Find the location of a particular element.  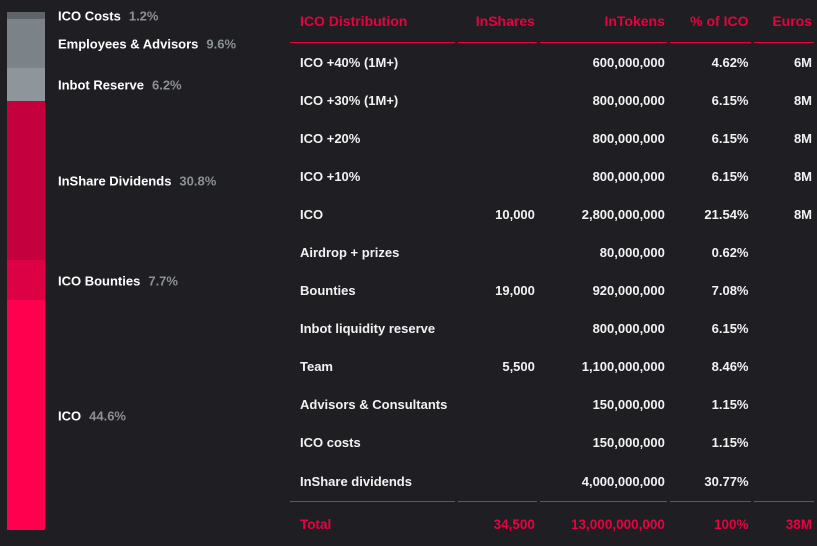

cell-name: ICO +30% (1M+) is located at coordinates (349, 100).